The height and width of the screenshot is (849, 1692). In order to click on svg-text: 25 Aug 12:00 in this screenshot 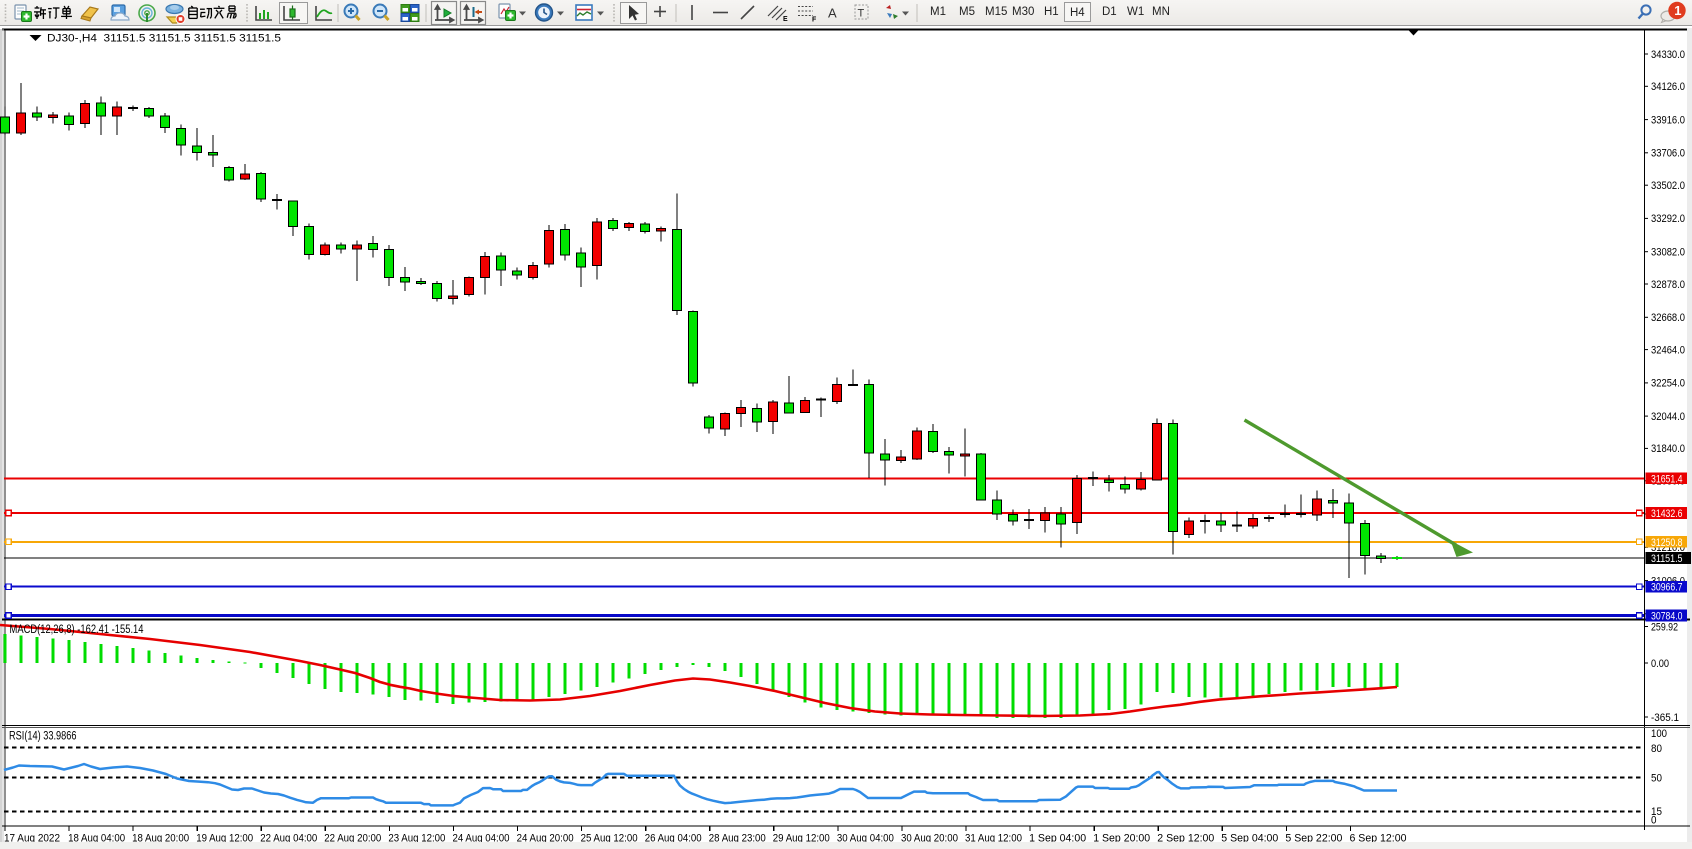, I will do `click(609, 839)`.